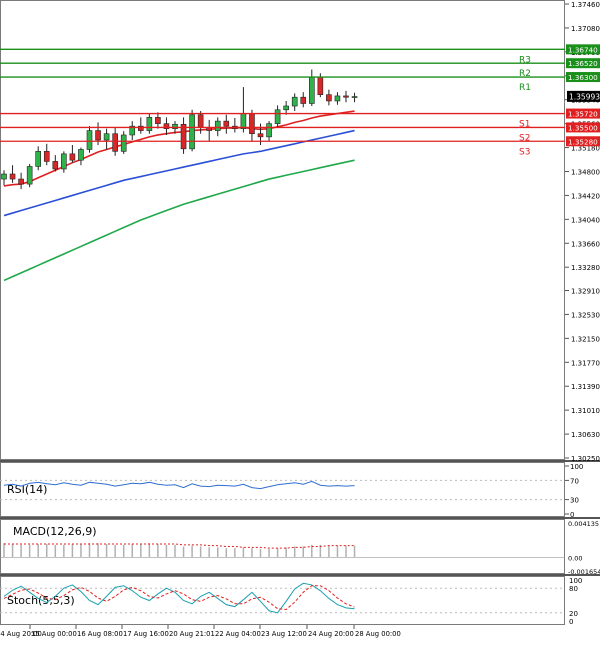  I want to click on level-name-s2: S2, so click(524, 138).